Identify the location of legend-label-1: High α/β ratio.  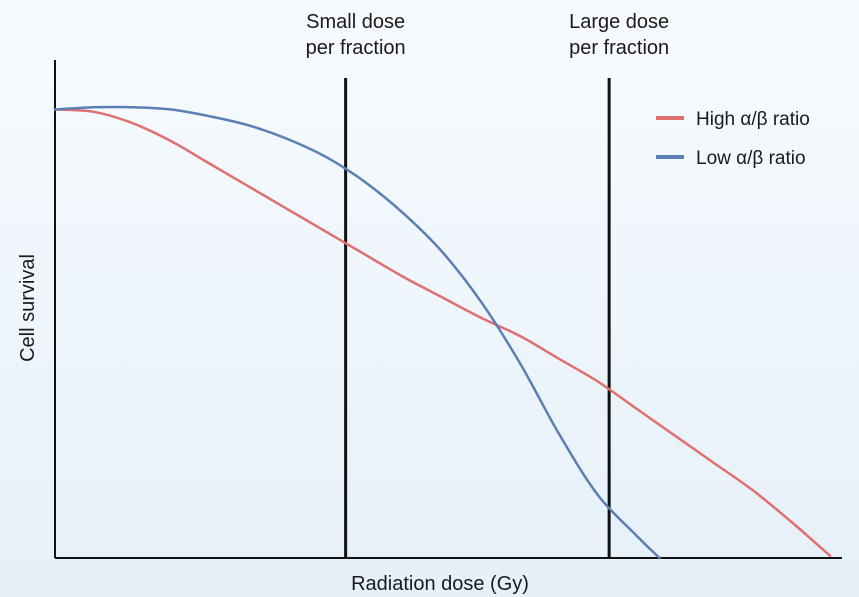
(753, 119).